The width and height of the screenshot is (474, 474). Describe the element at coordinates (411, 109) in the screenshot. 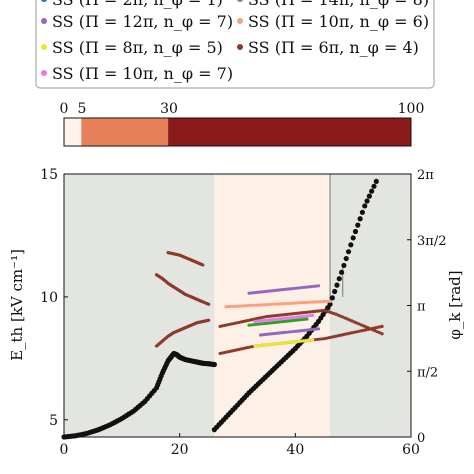

I see `colorbar-tick-100: 100` at that location.